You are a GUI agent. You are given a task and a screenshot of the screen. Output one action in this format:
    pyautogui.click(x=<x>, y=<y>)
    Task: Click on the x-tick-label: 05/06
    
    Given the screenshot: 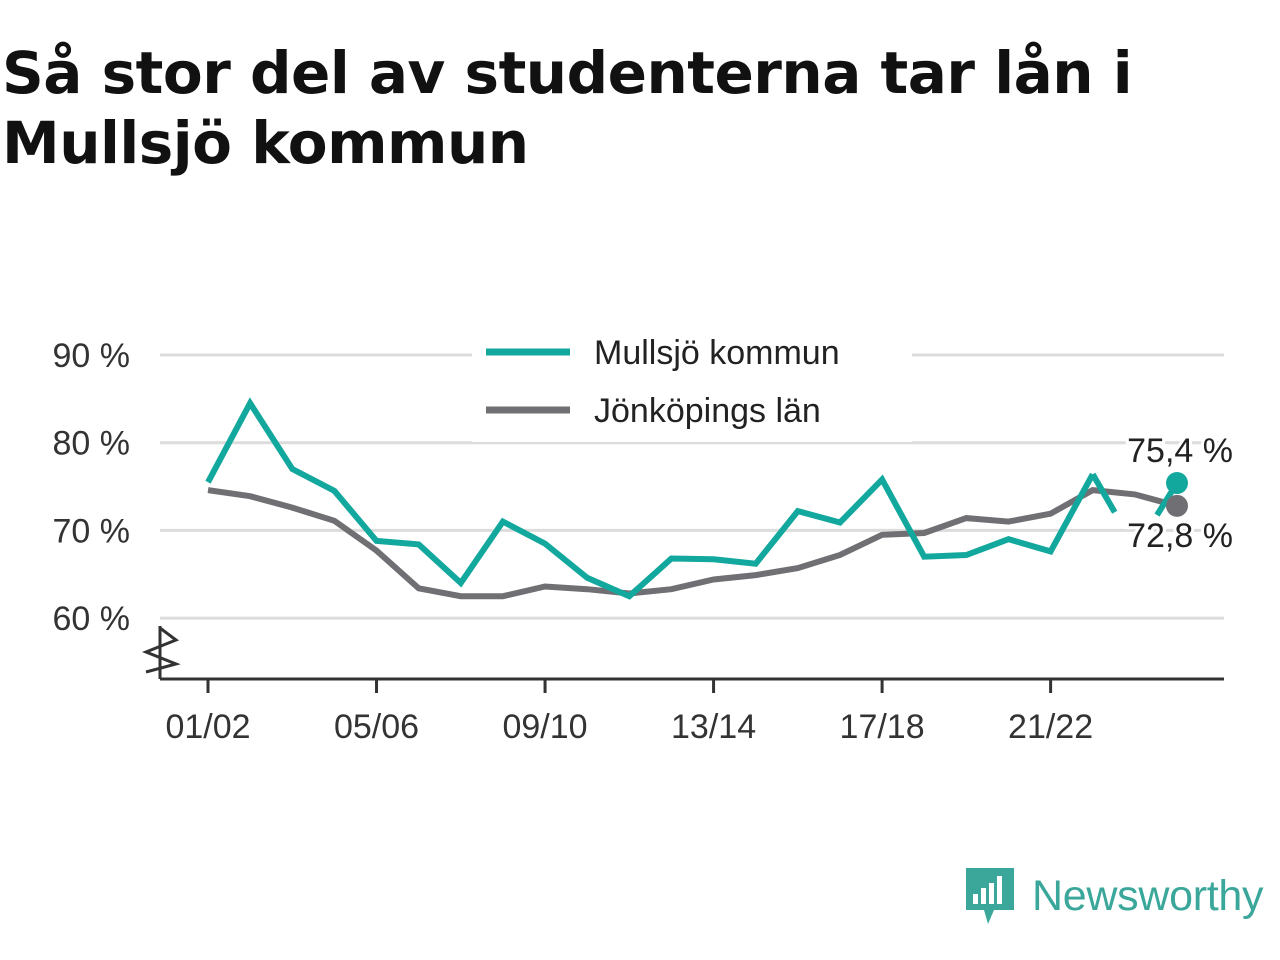 What is the action you would take?
    pyautogui.click(x=376, y=727)
    